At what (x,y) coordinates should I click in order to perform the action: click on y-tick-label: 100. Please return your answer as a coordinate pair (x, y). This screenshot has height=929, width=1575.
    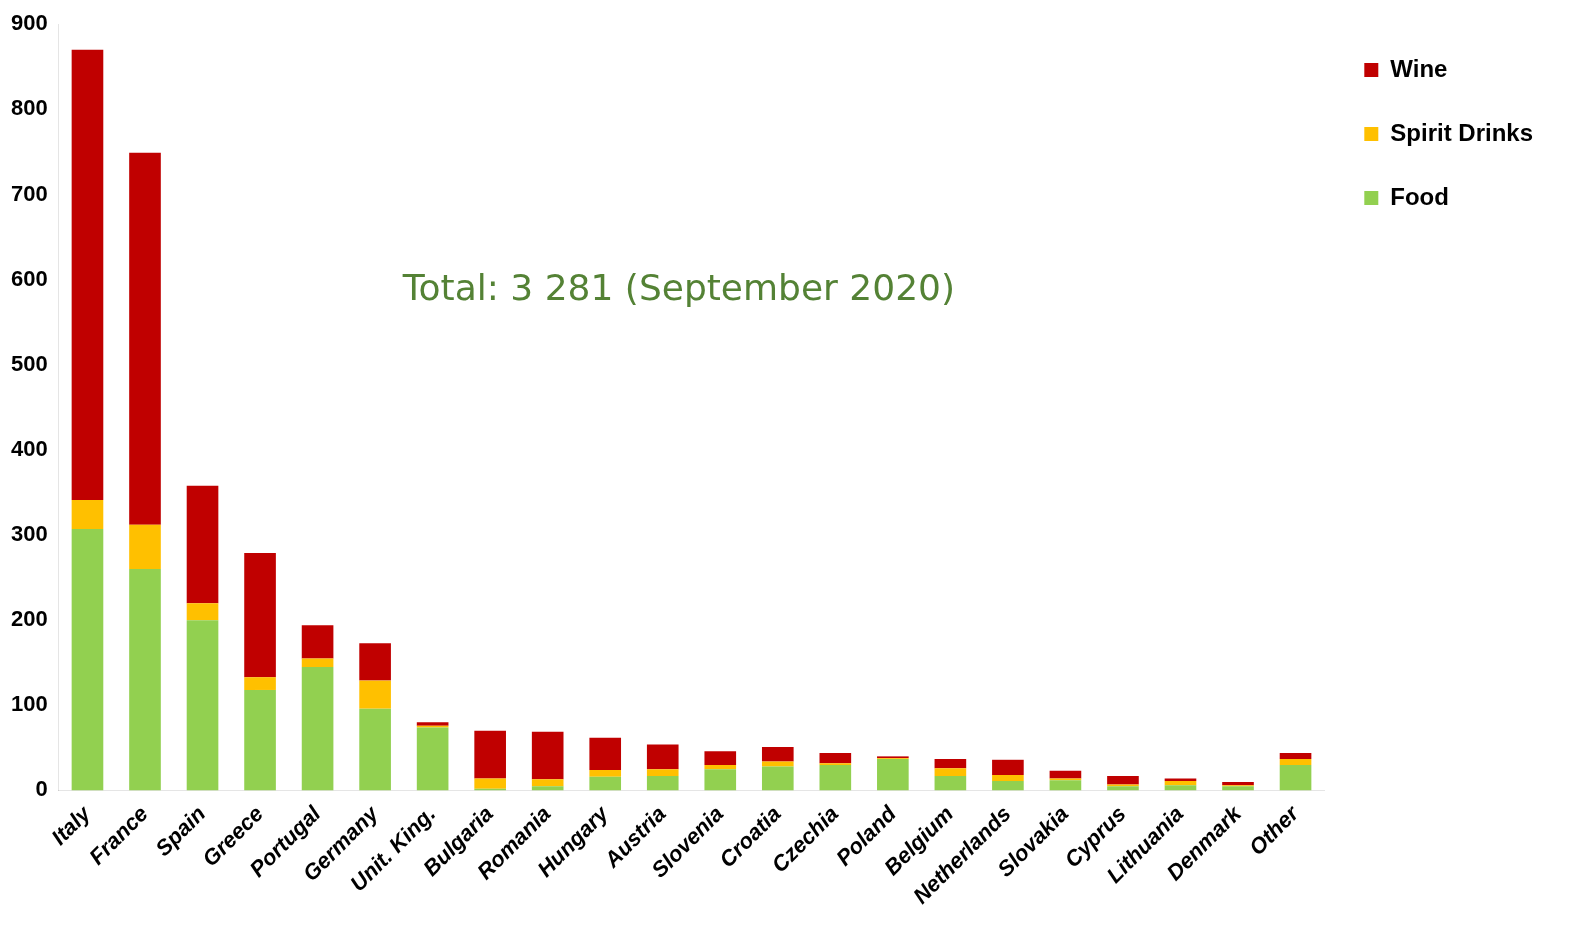
    Looking at the image, I should click on (29, 704).